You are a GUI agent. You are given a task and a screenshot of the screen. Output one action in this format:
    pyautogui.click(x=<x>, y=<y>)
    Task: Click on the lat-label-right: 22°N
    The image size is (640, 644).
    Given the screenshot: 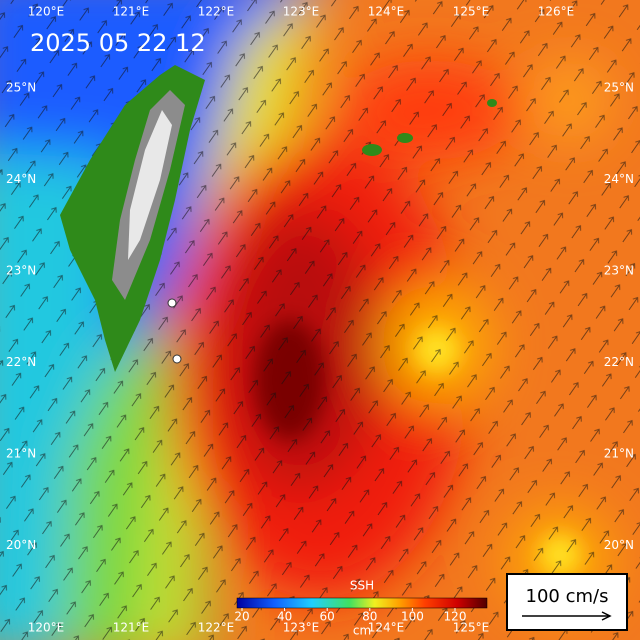 What is the action you would take?
    pyautogui.click(x=619, y=362)
    